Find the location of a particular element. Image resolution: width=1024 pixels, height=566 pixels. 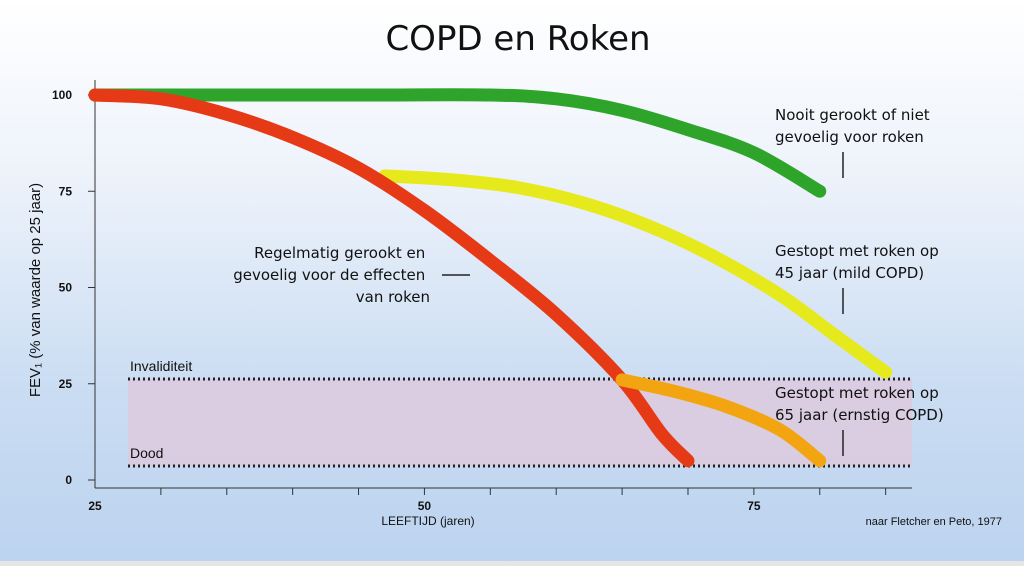

label-quit-65-line-2: 65 jaar (ernstig COPD) is located at coordinates (859, 415).